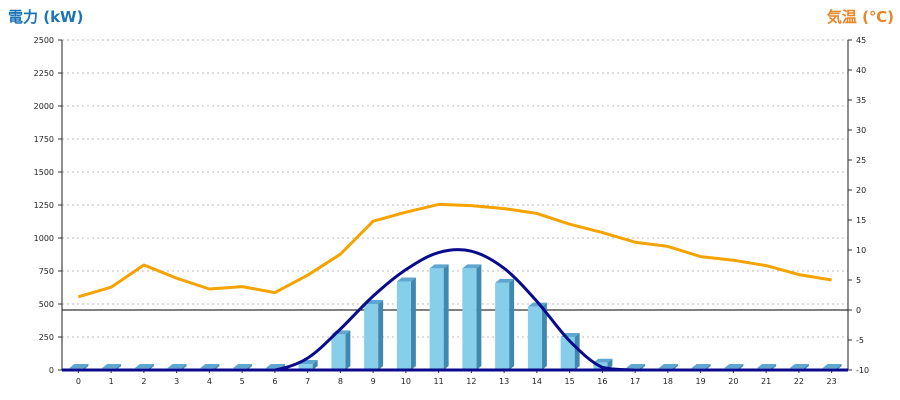  Describe the element at coordinates (861, 190) in the screenshot. I see `right-tick-label: 20` at that location.